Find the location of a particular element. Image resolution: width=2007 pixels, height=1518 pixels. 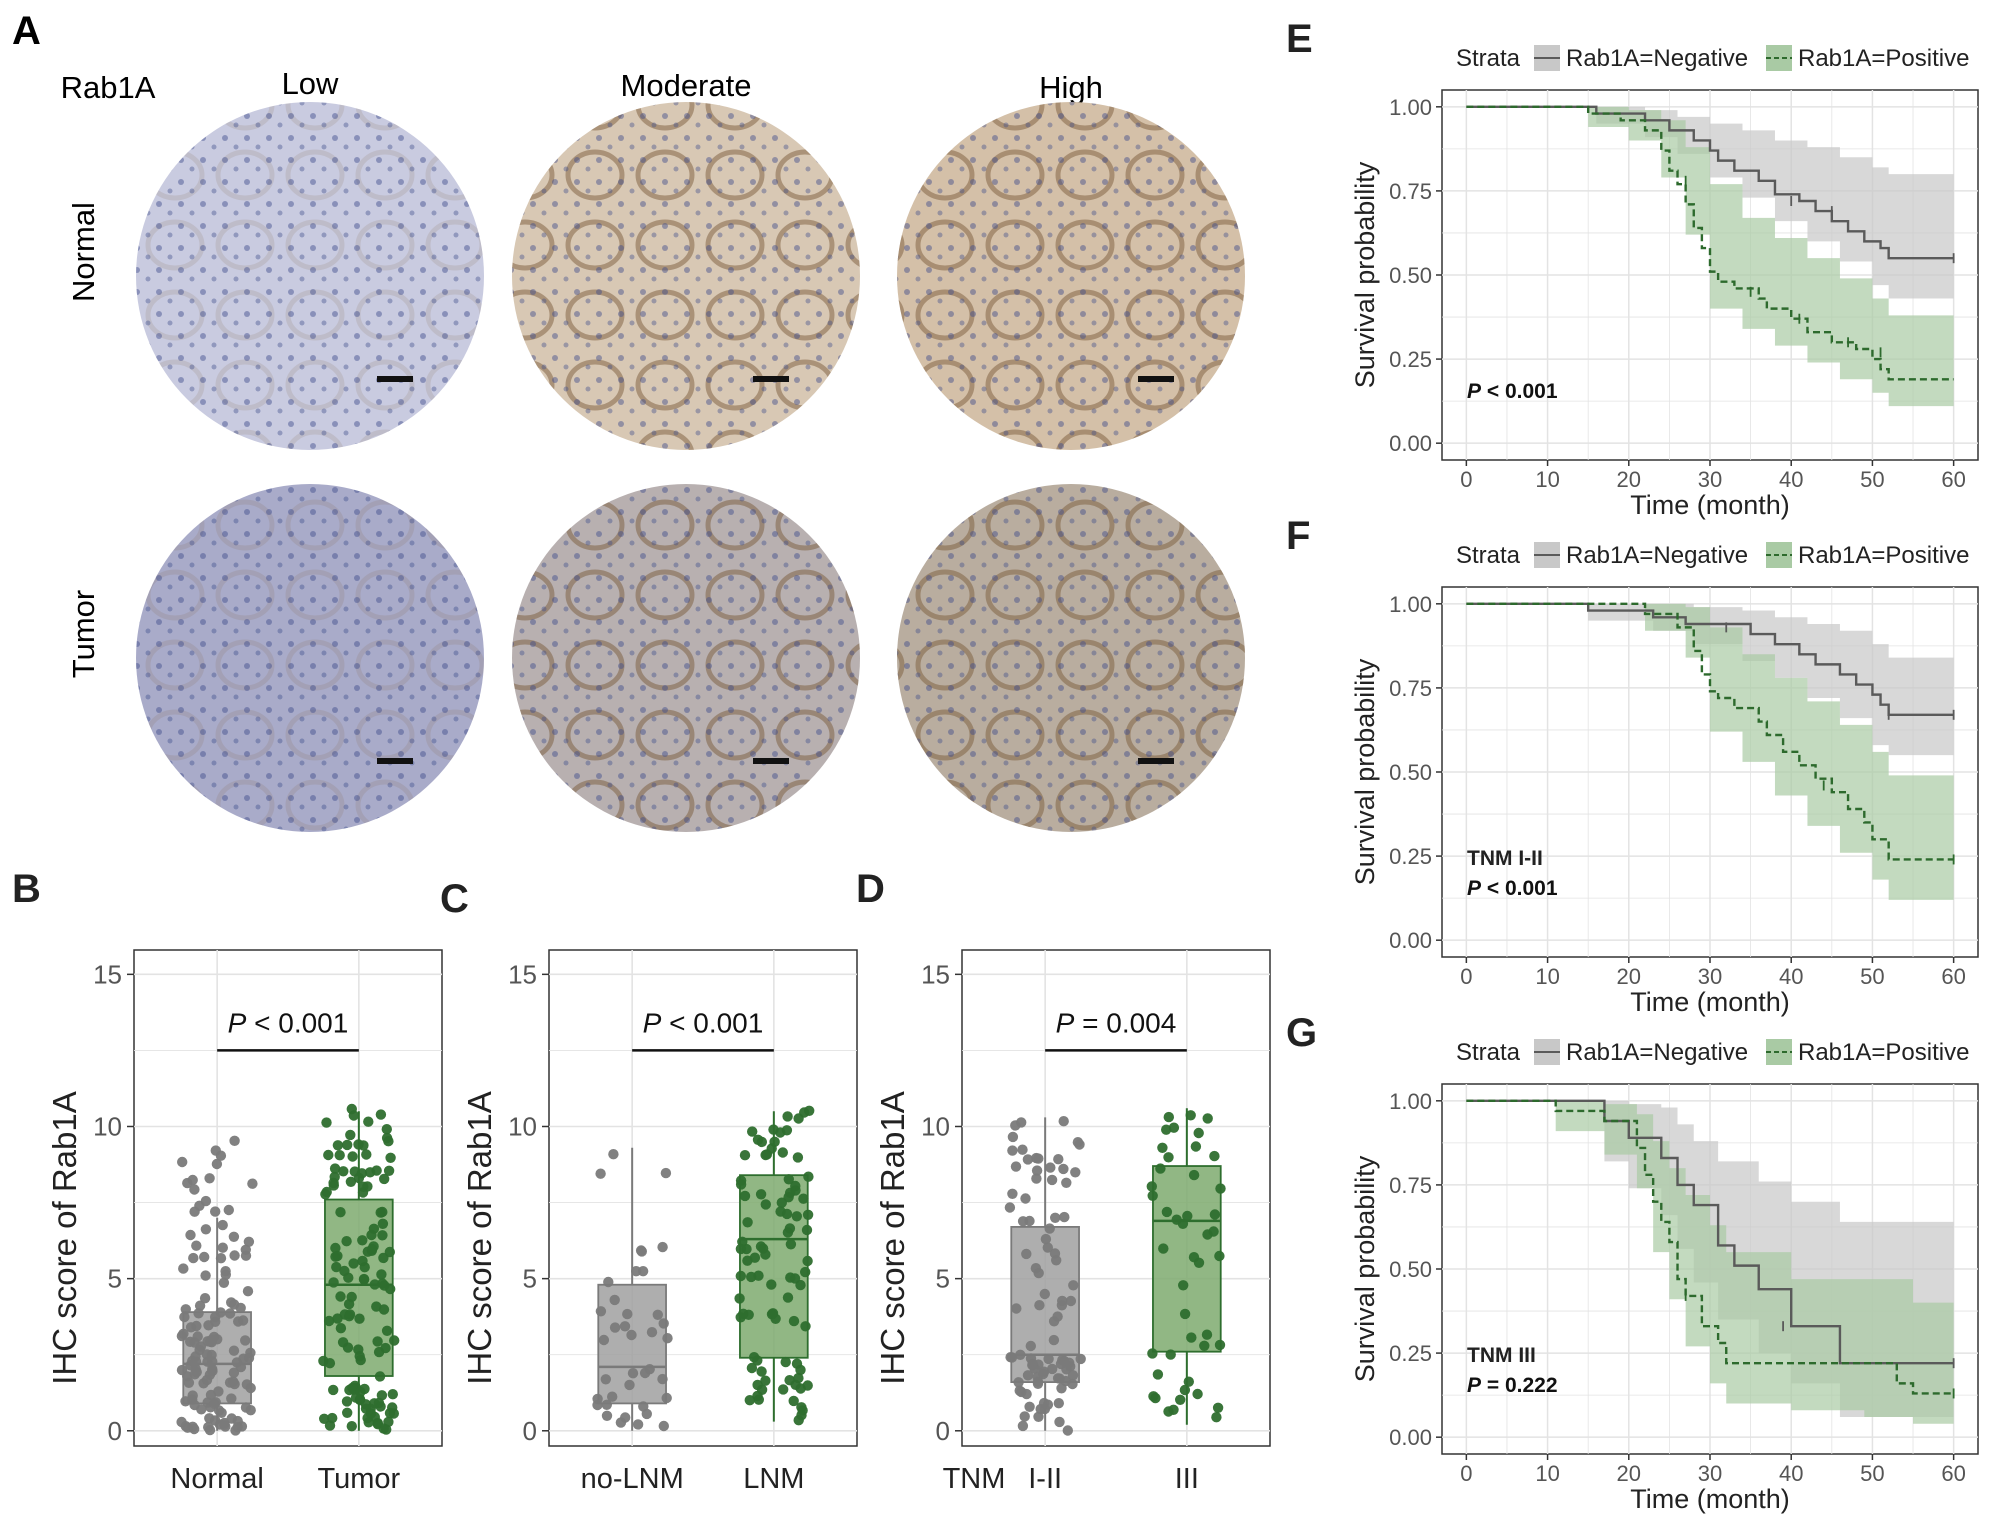

protein-label: Rab1A is located at coordinates (108, 87).